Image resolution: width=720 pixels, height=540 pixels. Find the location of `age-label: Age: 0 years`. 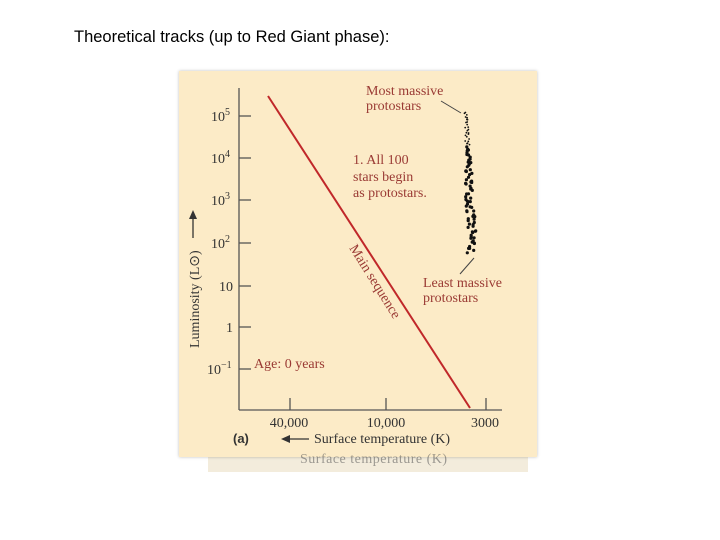

age-label: Age: 0 years is located at coordinates (289, 364).